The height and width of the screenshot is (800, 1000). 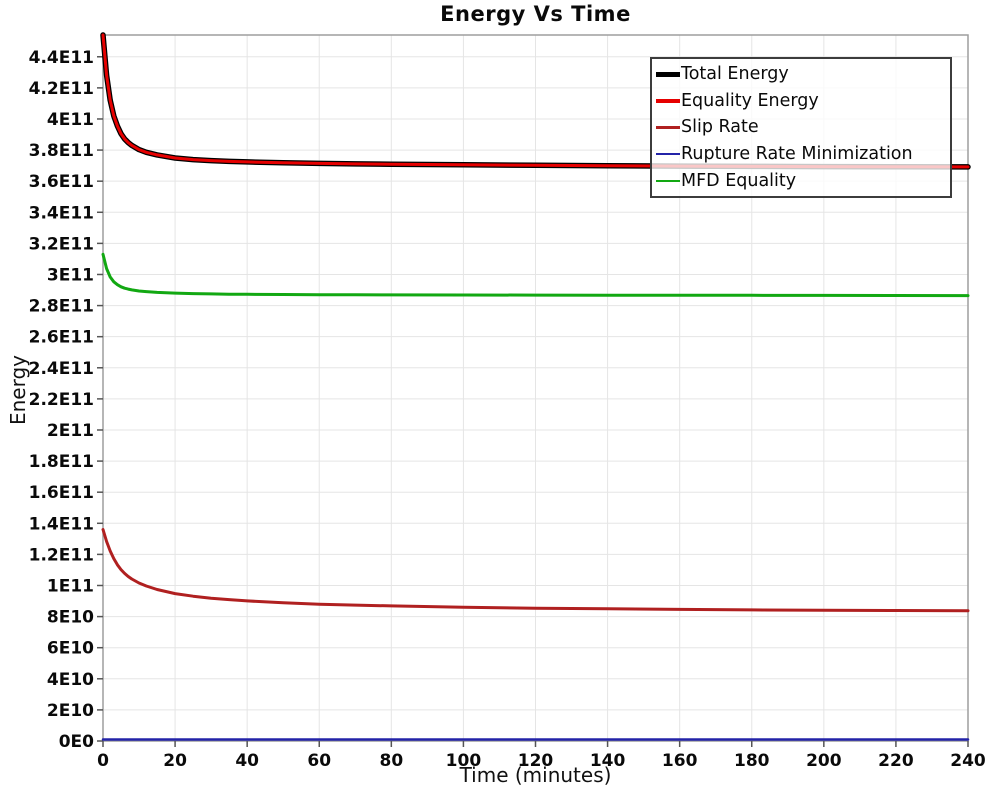 What do you see at coordinates (391, 761) in the screenshot?
I see `x-tick-label: 80` at bounding box center [391, 761].